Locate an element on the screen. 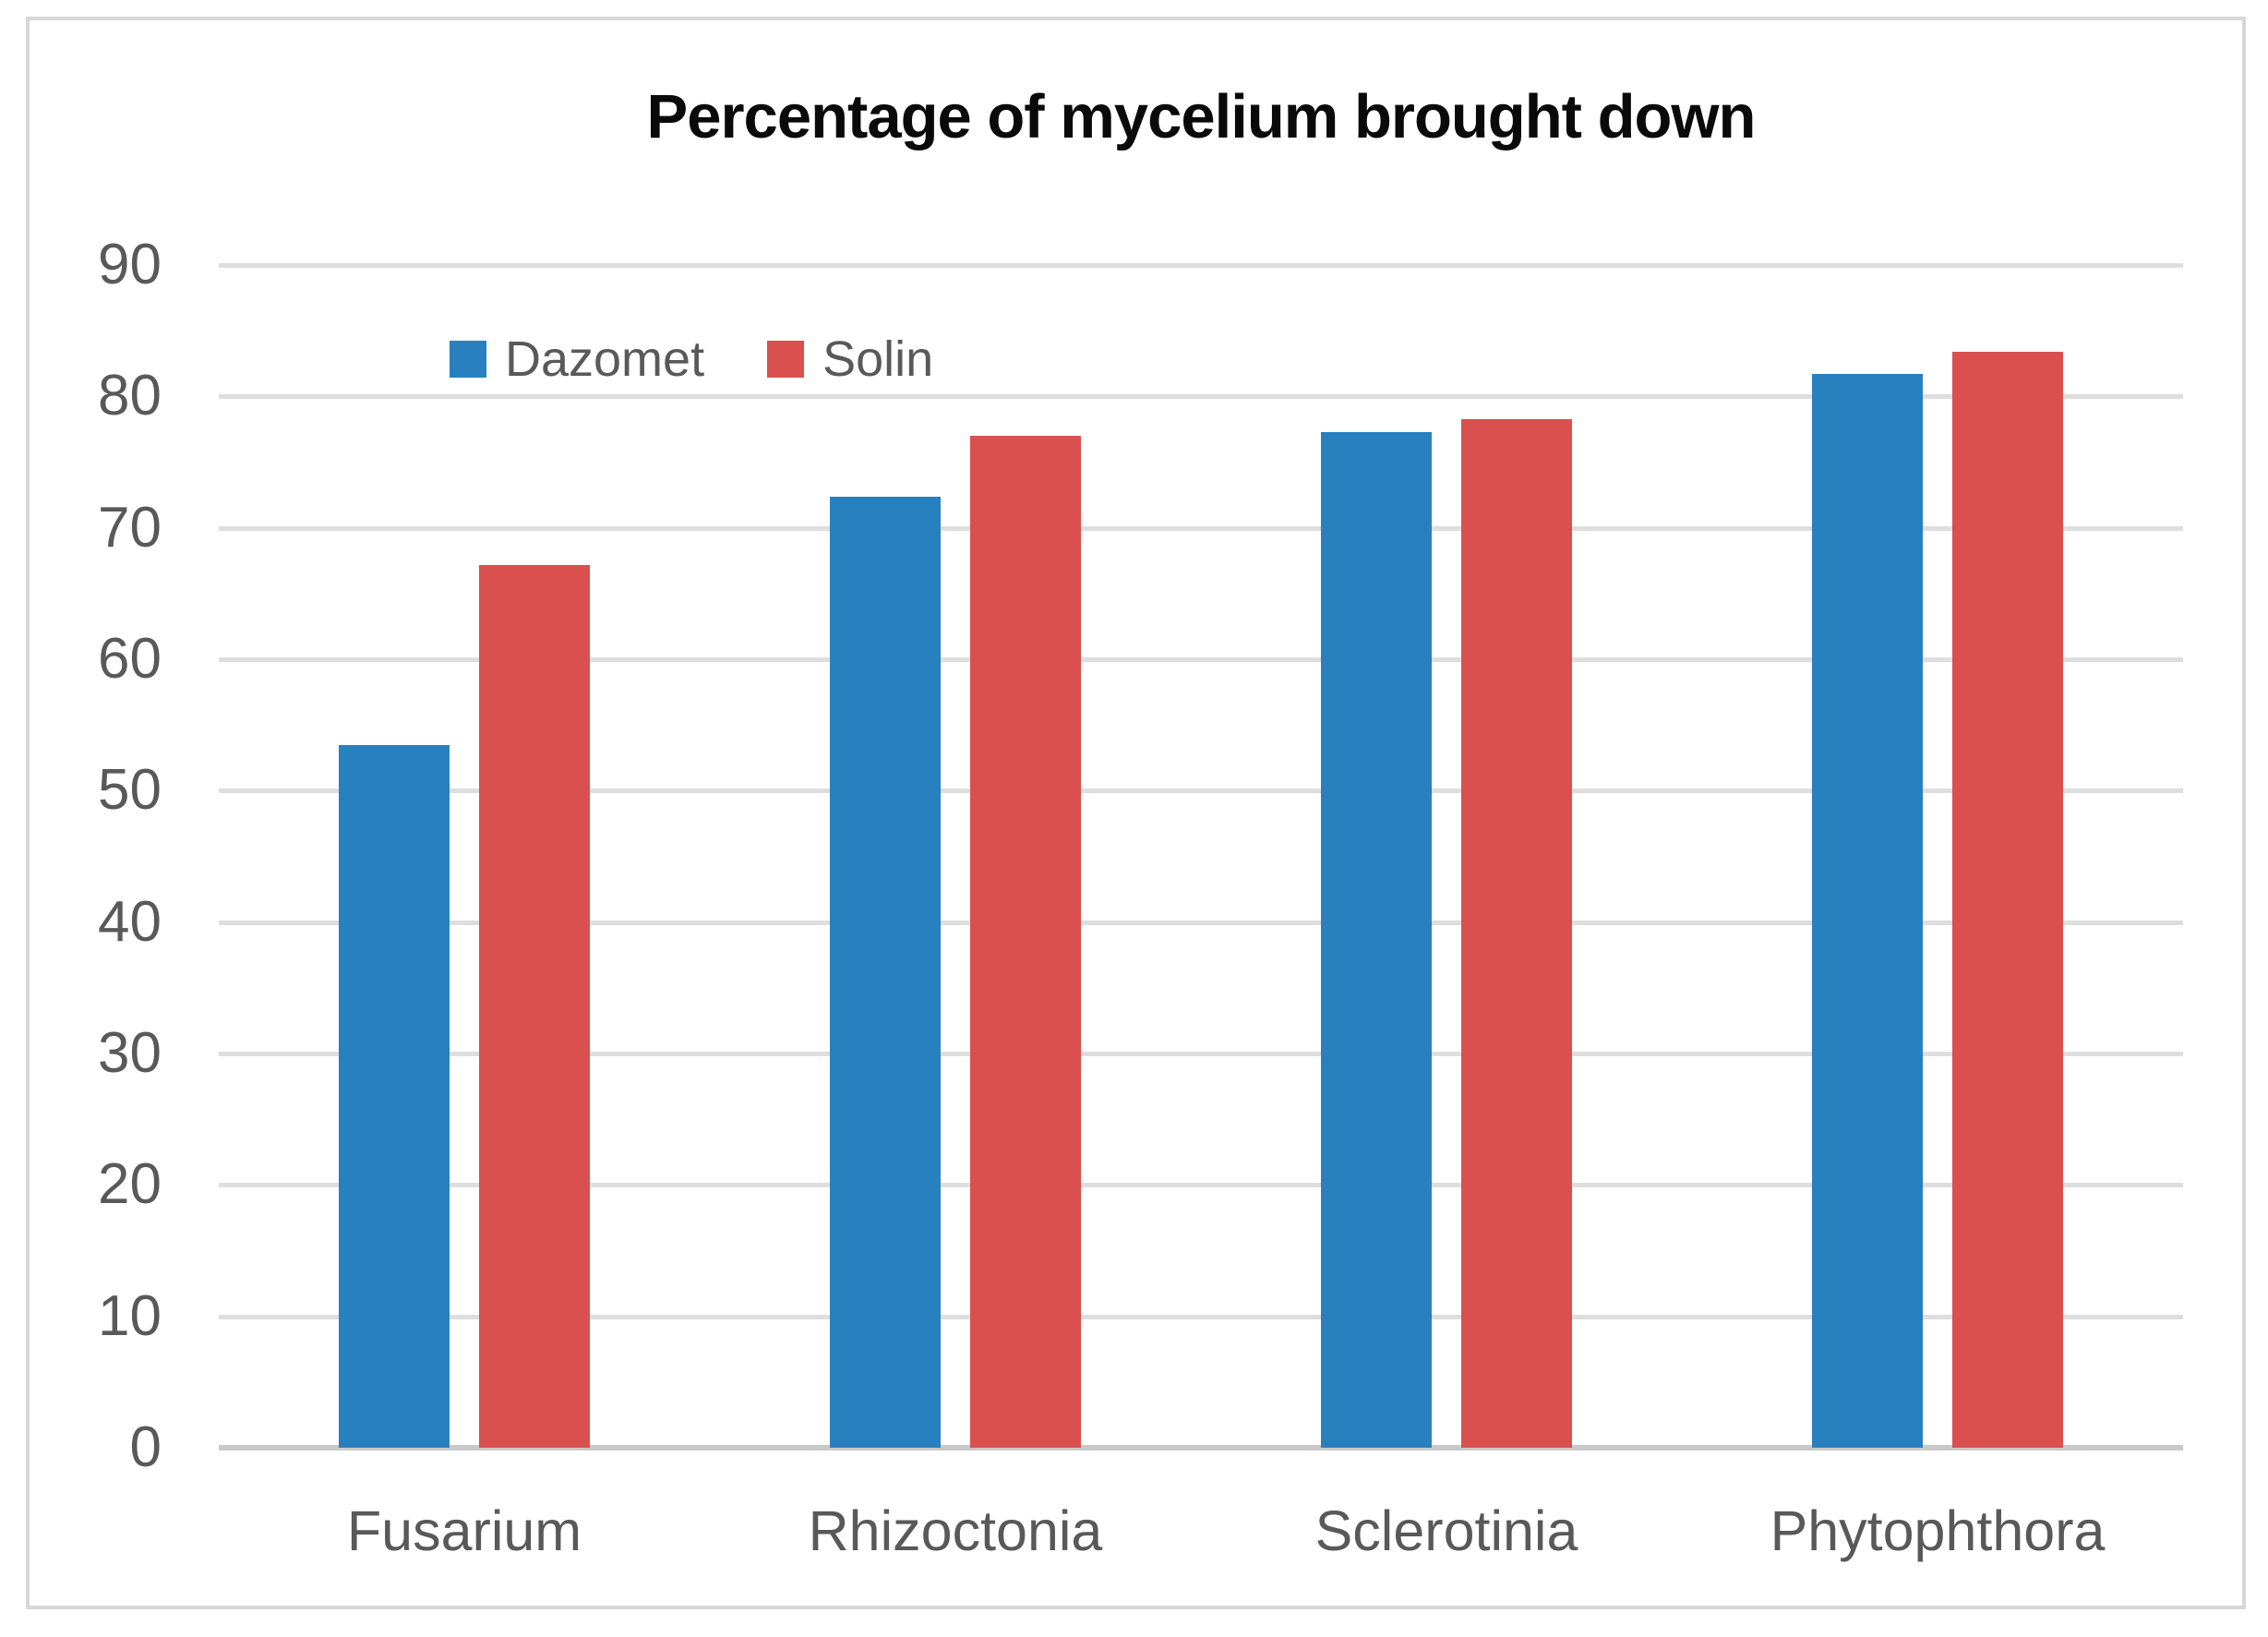  legend: Dazomet Solin is located at coordinates (691, 359).